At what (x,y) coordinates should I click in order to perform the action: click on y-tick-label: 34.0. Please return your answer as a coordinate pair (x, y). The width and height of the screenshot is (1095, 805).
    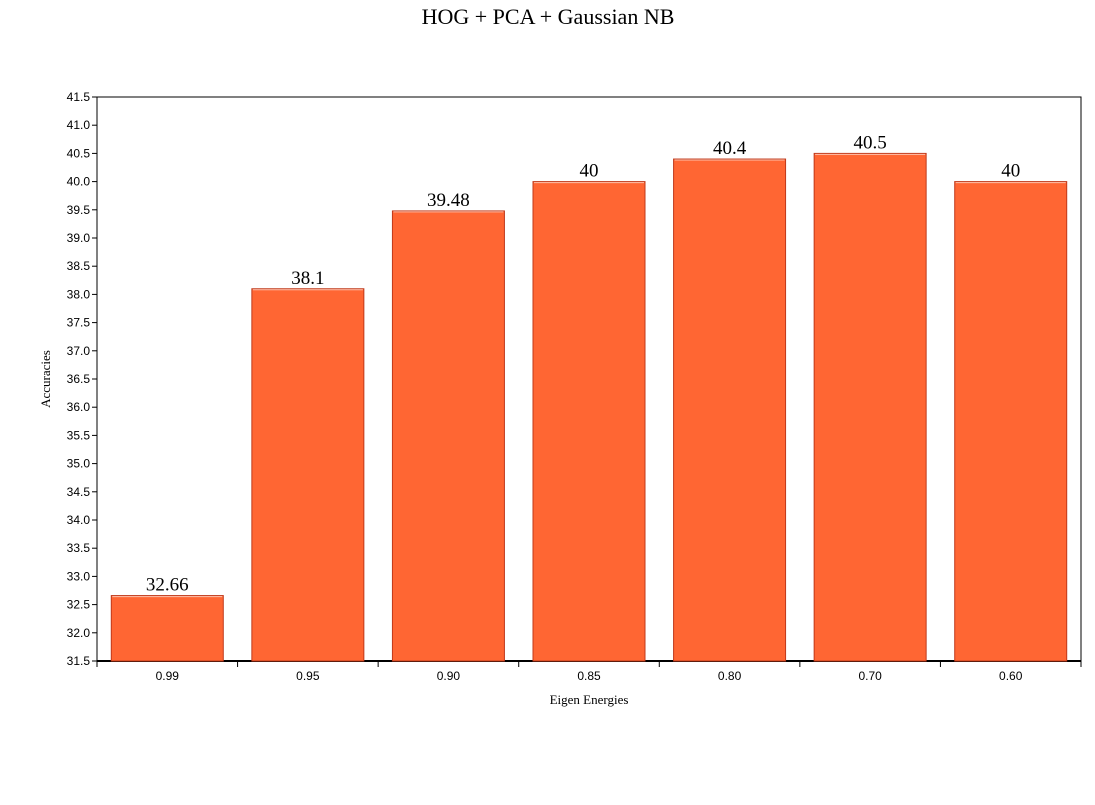
    Looking at the image, I should click on (79, 520).